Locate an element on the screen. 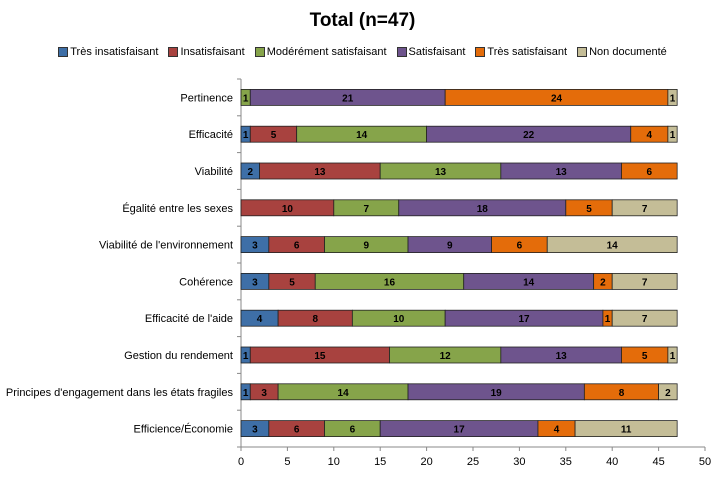 This screenshot has width=725, height=477. x-tick-label: 20 is located at coordinates (426, 462).